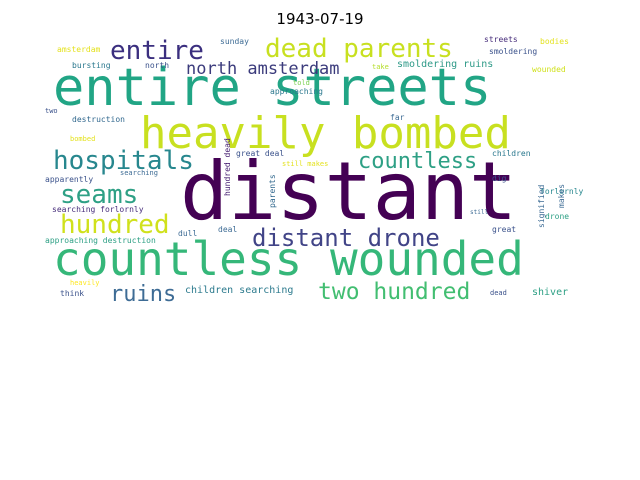 This screenshot has width=640, height=480. Describe the element at coordinates (501, 39) in the screenshot. I see `cloud-word: streets` at that location.